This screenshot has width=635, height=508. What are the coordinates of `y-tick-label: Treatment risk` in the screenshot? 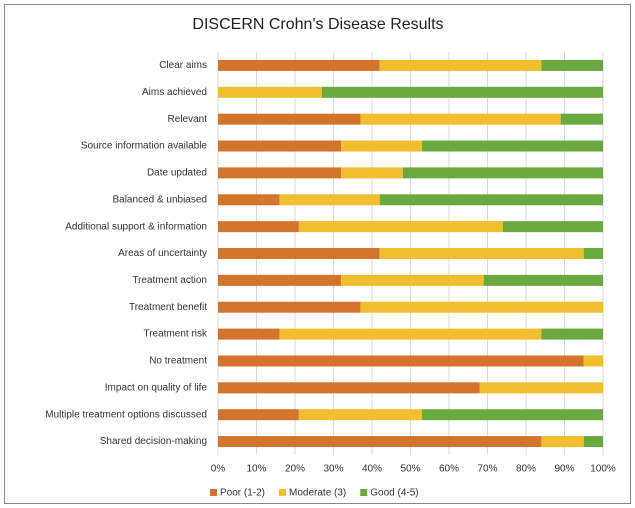 It's located at (175, 334).